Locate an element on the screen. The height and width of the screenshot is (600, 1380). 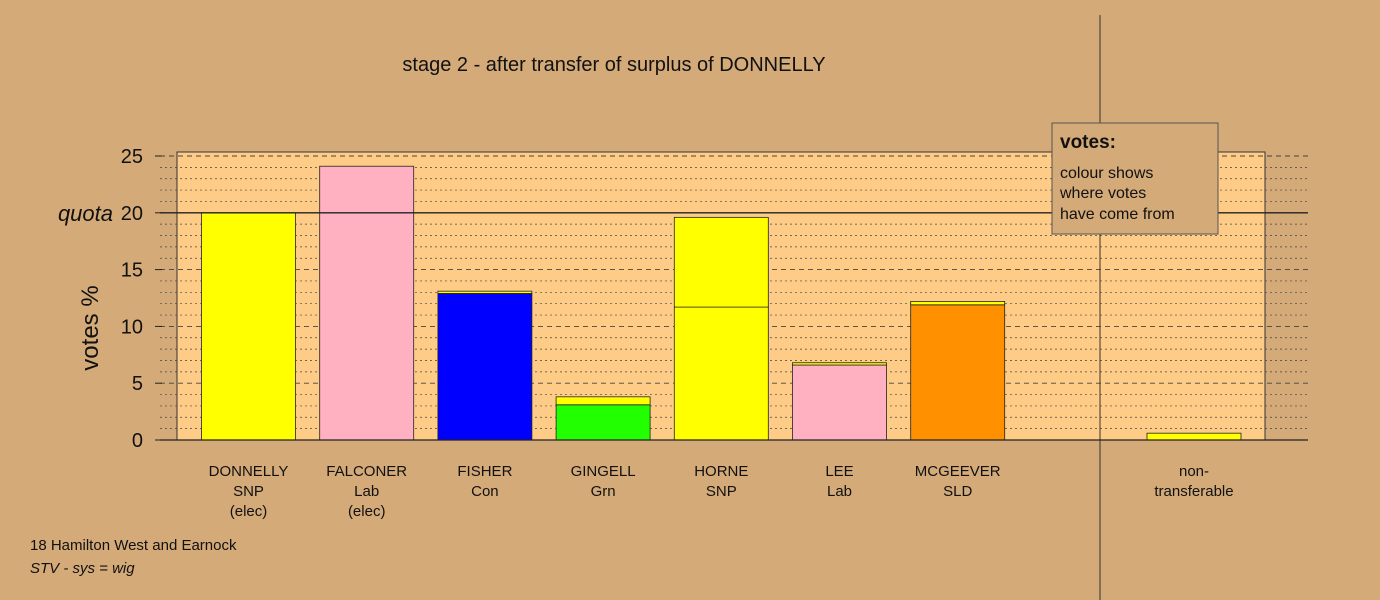
category-label: SLD is located at coordinates (957, 491).